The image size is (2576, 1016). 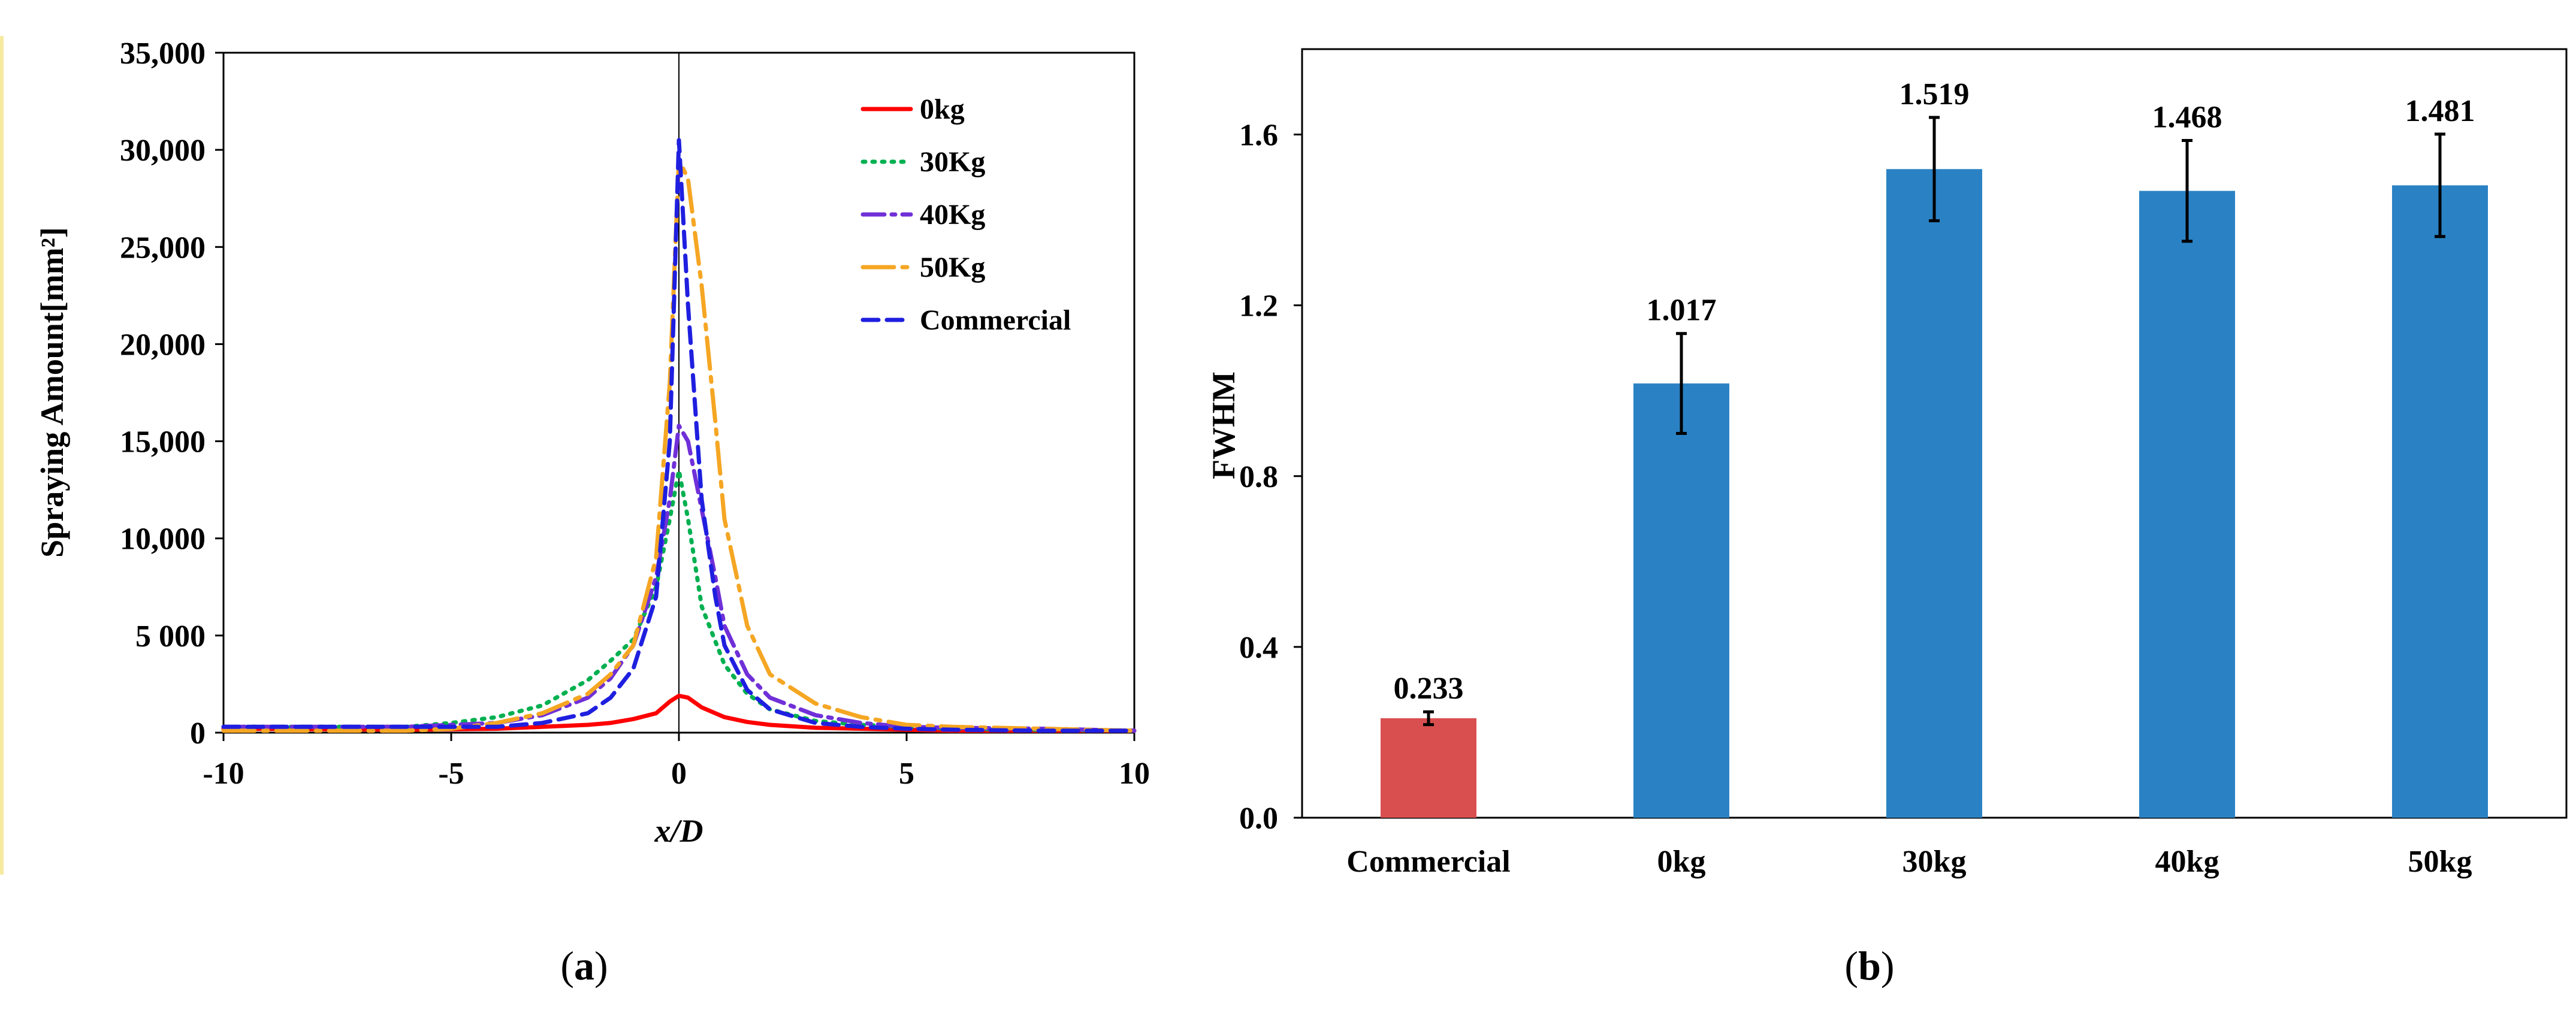 What do you see at coordinates (163, 345) in the screenshot?
I see `y-tick-label-a: 20,000` at bounding box center [163, 345].